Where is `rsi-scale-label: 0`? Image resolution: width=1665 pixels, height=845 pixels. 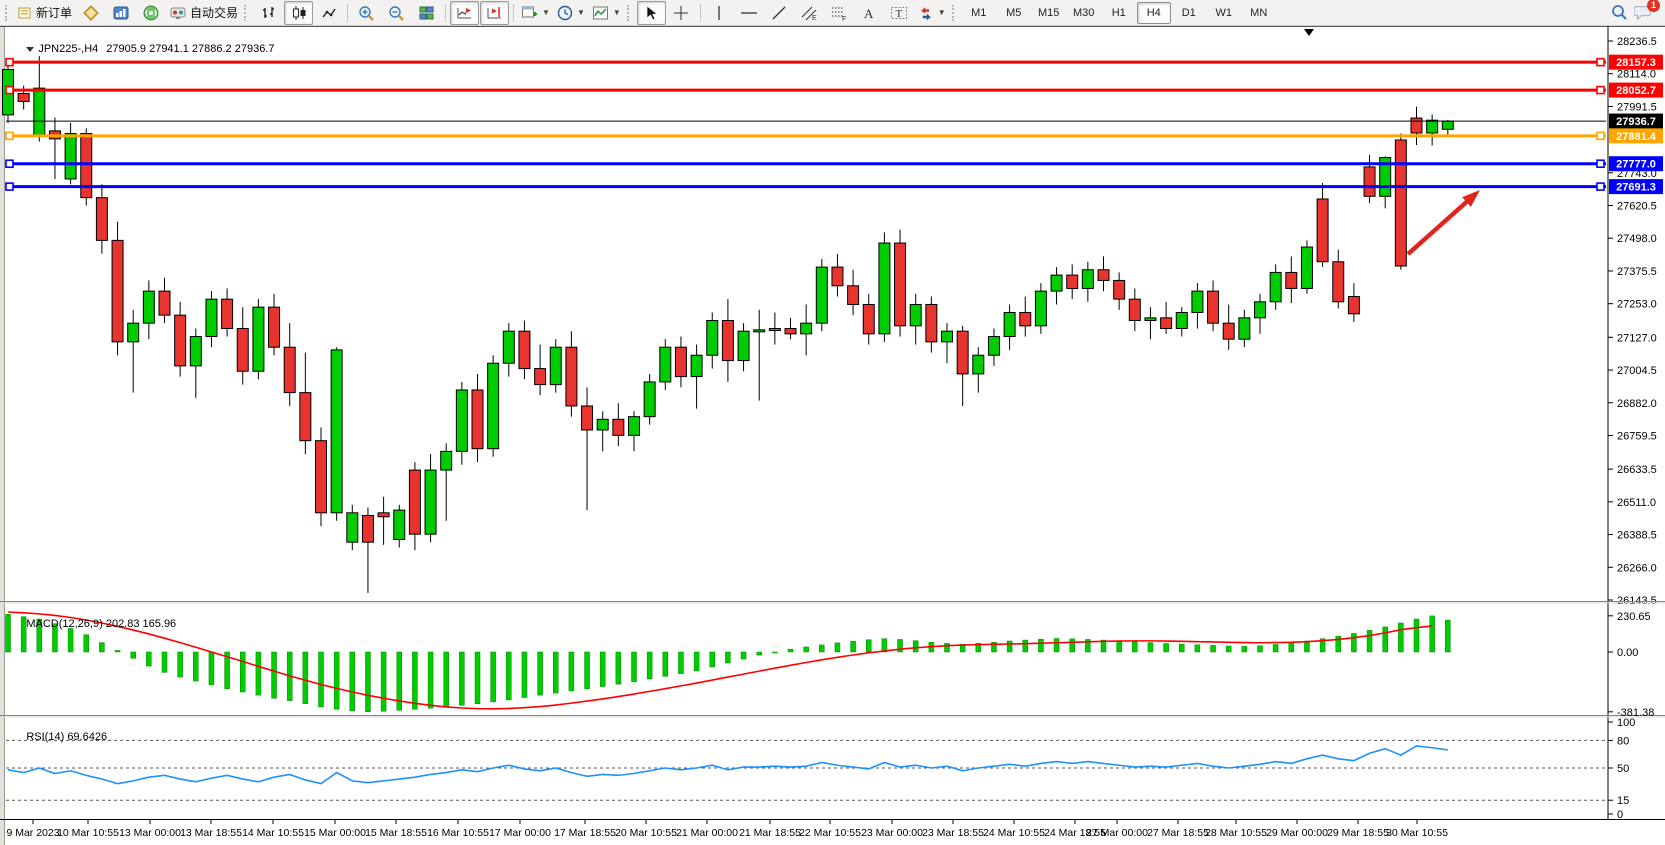
rsi-scale-label: 0 is located at coordinates (1620, 815).